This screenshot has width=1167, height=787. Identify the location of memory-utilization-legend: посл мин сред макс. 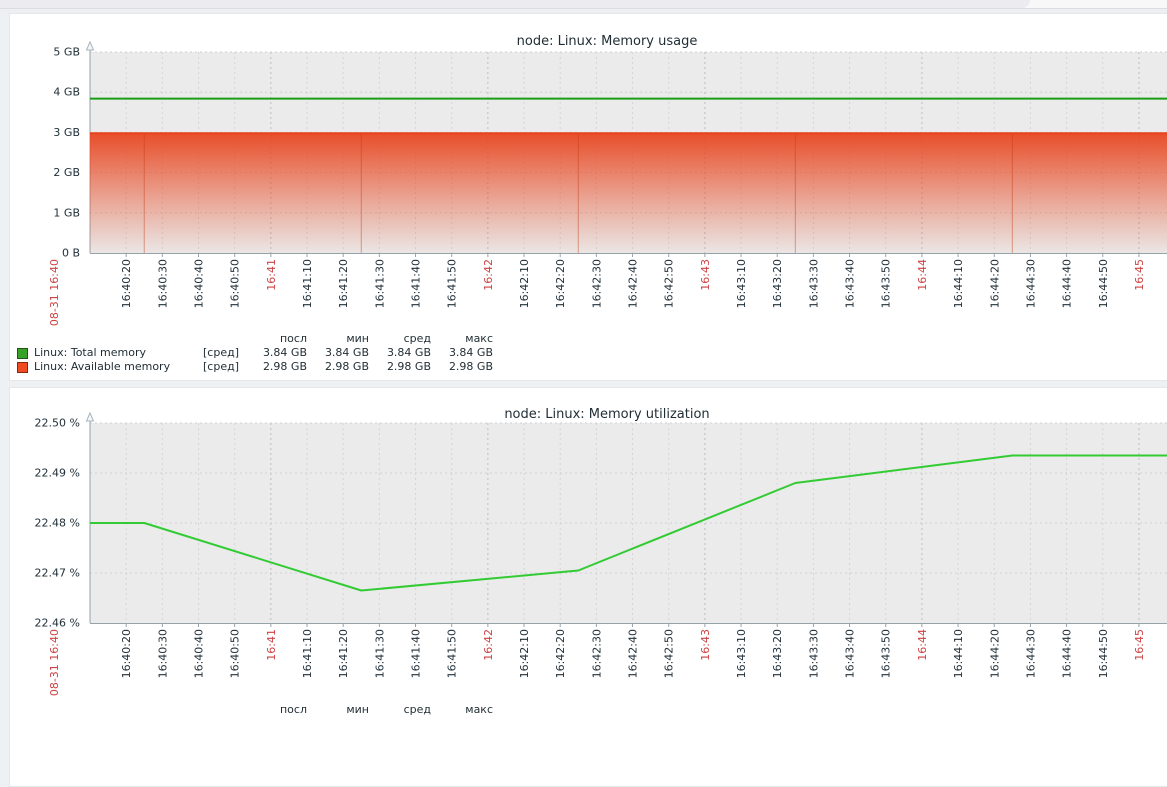
(255, 710).